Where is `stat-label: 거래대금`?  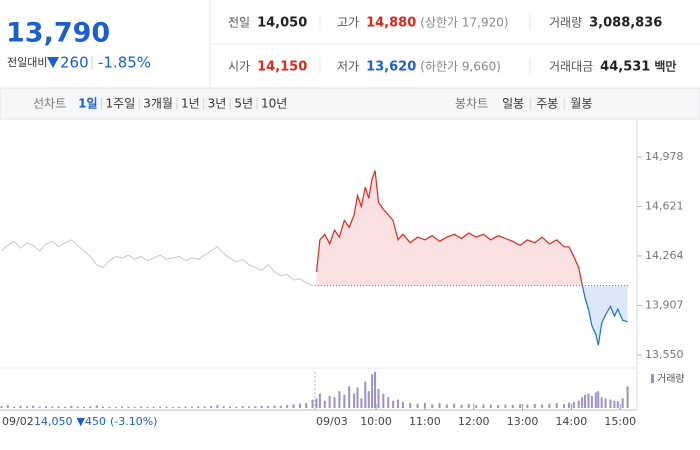
stat-label: 거래대금 is located at coordinates (571, 67).